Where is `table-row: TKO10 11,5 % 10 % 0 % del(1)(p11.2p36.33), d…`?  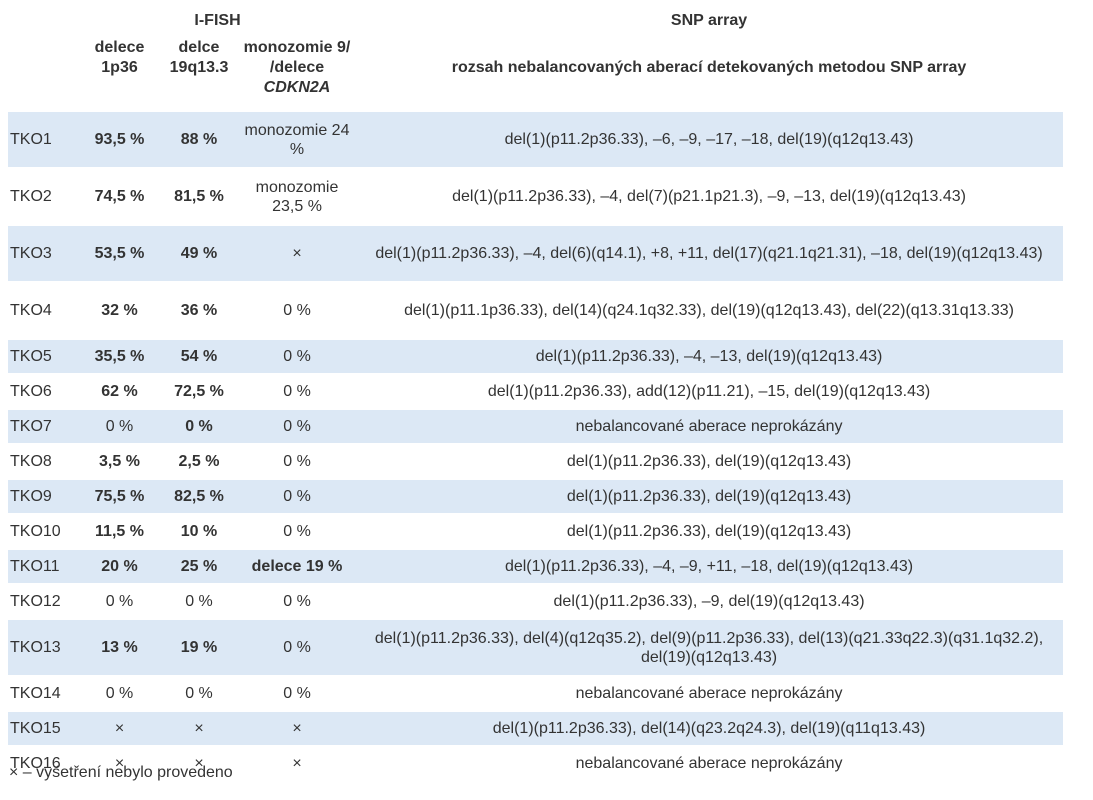
table-row: TKO10 11,5 % 10 % 0 % del(1)(p11.2p36.33), d… is located at coordinates (536, 532).